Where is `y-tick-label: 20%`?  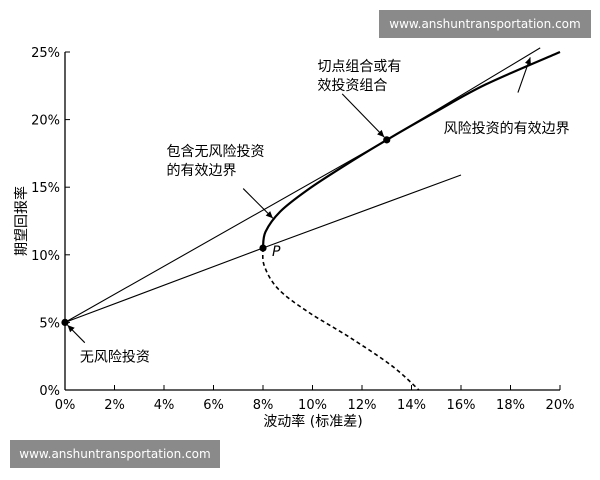 y-tick-label: 20% is located at coordinates (45, 121).